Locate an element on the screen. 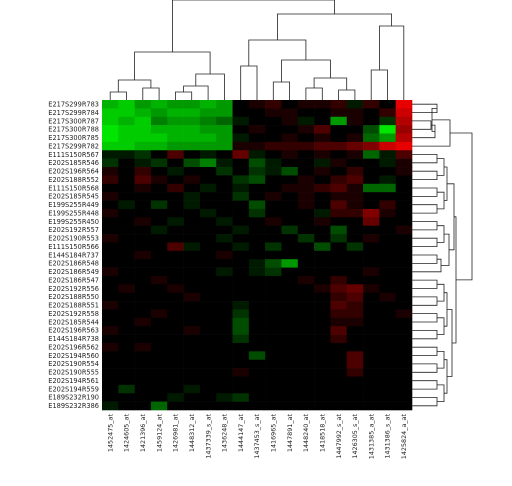 Image resolution: width=512 pixels, height=486 pixels. heatmap-cell-r22-c4 is located at coordinates (175, 288).